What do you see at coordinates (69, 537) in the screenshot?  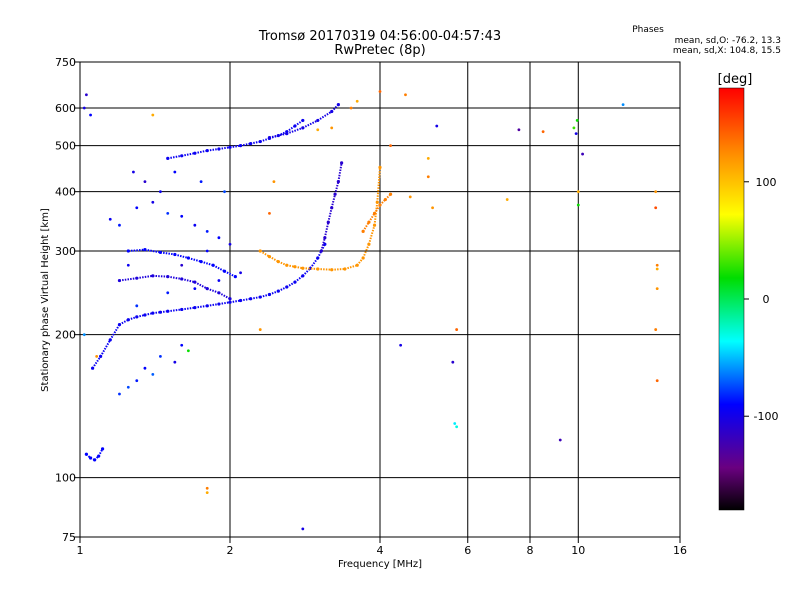 I see `y-tick-label: 75` at bounding box center [69, 537].